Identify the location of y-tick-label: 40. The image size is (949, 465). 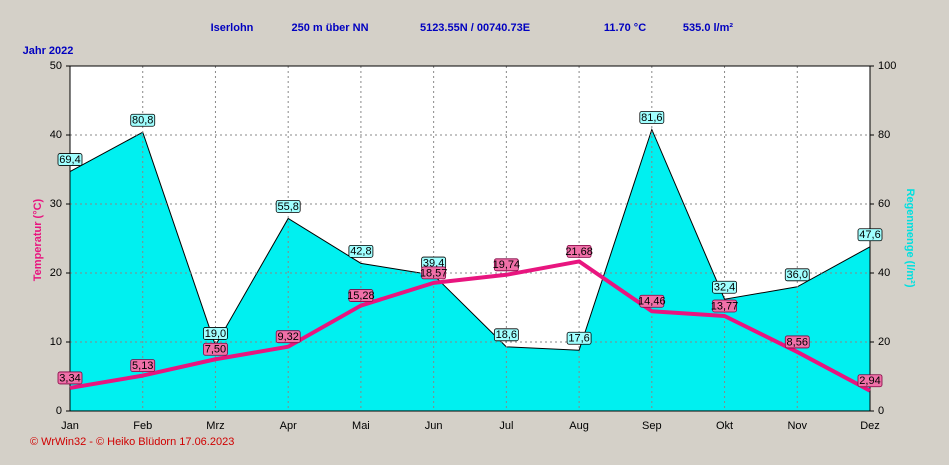
(56, 135).